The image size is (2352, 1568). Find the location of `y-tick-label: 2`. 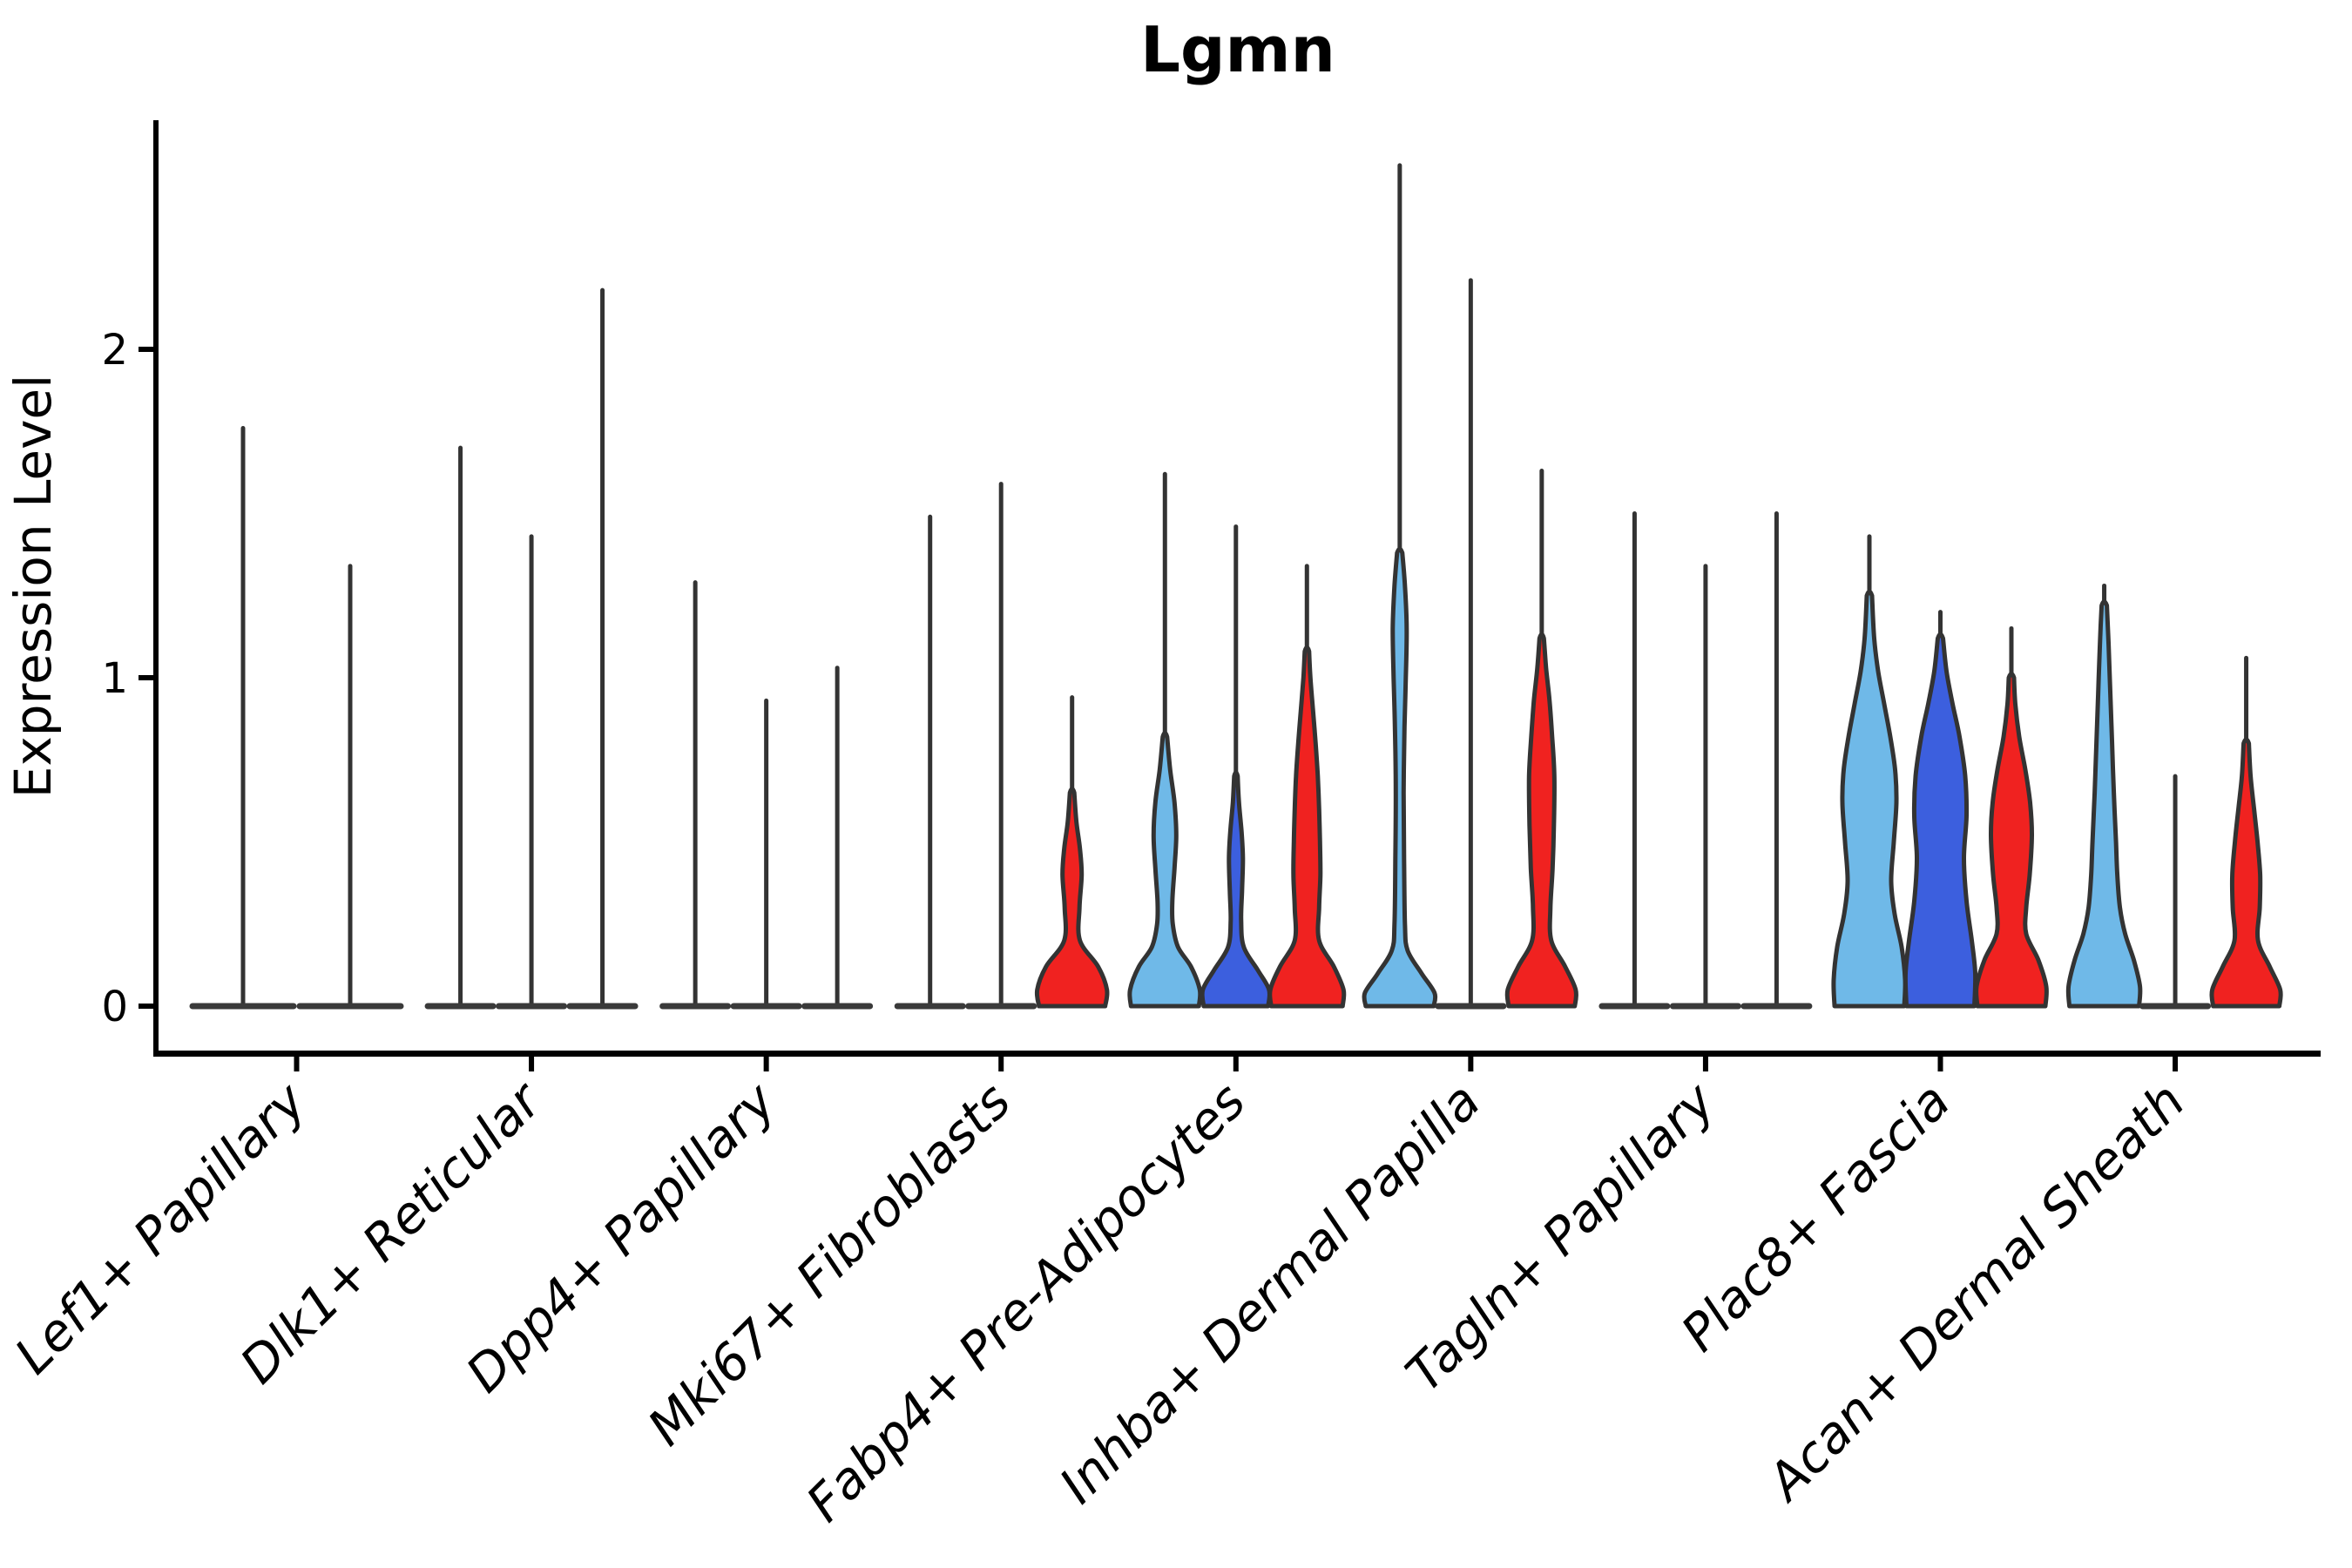

y-tick-label: 2 is located at coordinates (114, 351).